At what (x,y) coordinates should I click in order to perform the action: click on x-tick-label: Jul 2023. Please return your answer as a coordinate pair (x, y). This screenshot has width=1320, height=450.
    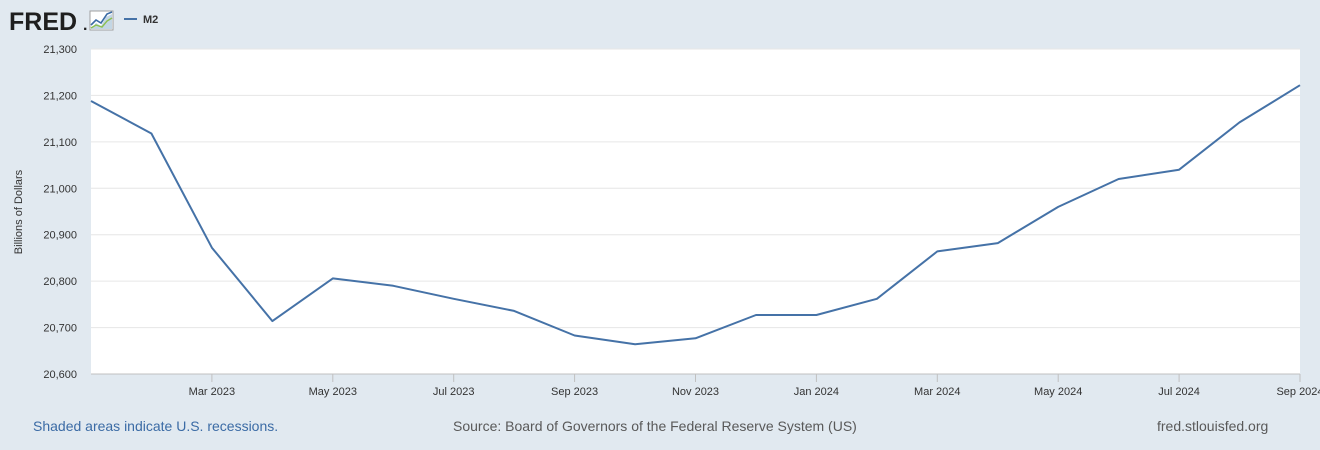
    Looking at the image, I should click on (454, 392).